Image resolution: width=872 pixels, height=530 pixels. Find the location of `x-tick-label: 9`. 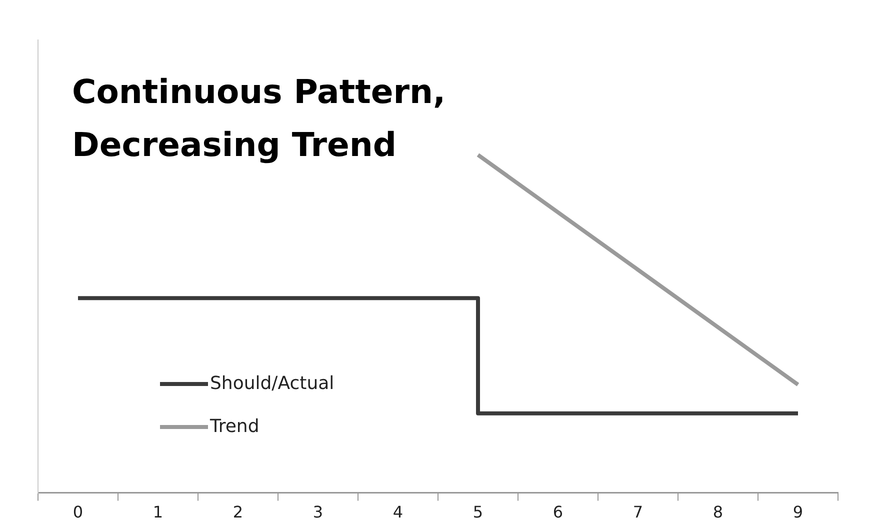

x-tick-label: 9 is located at coordinates (798, 512).